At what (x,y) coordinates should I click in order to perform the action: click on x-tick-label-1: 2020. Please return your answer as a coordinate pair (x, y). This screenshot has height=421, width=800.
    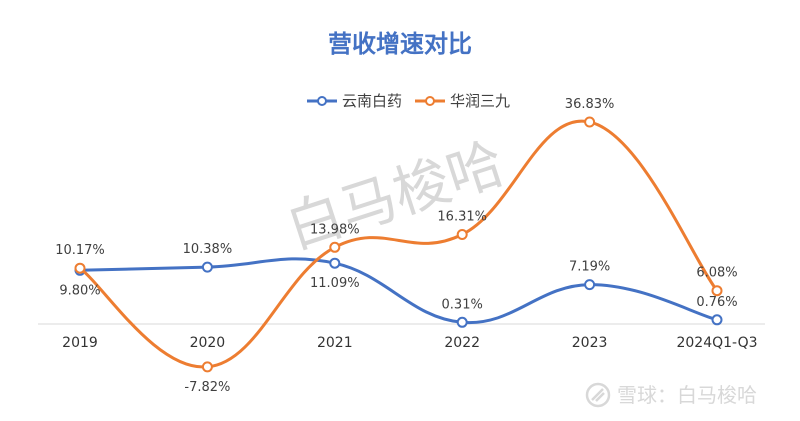
    Looking at the image, I should click on (208, 343).